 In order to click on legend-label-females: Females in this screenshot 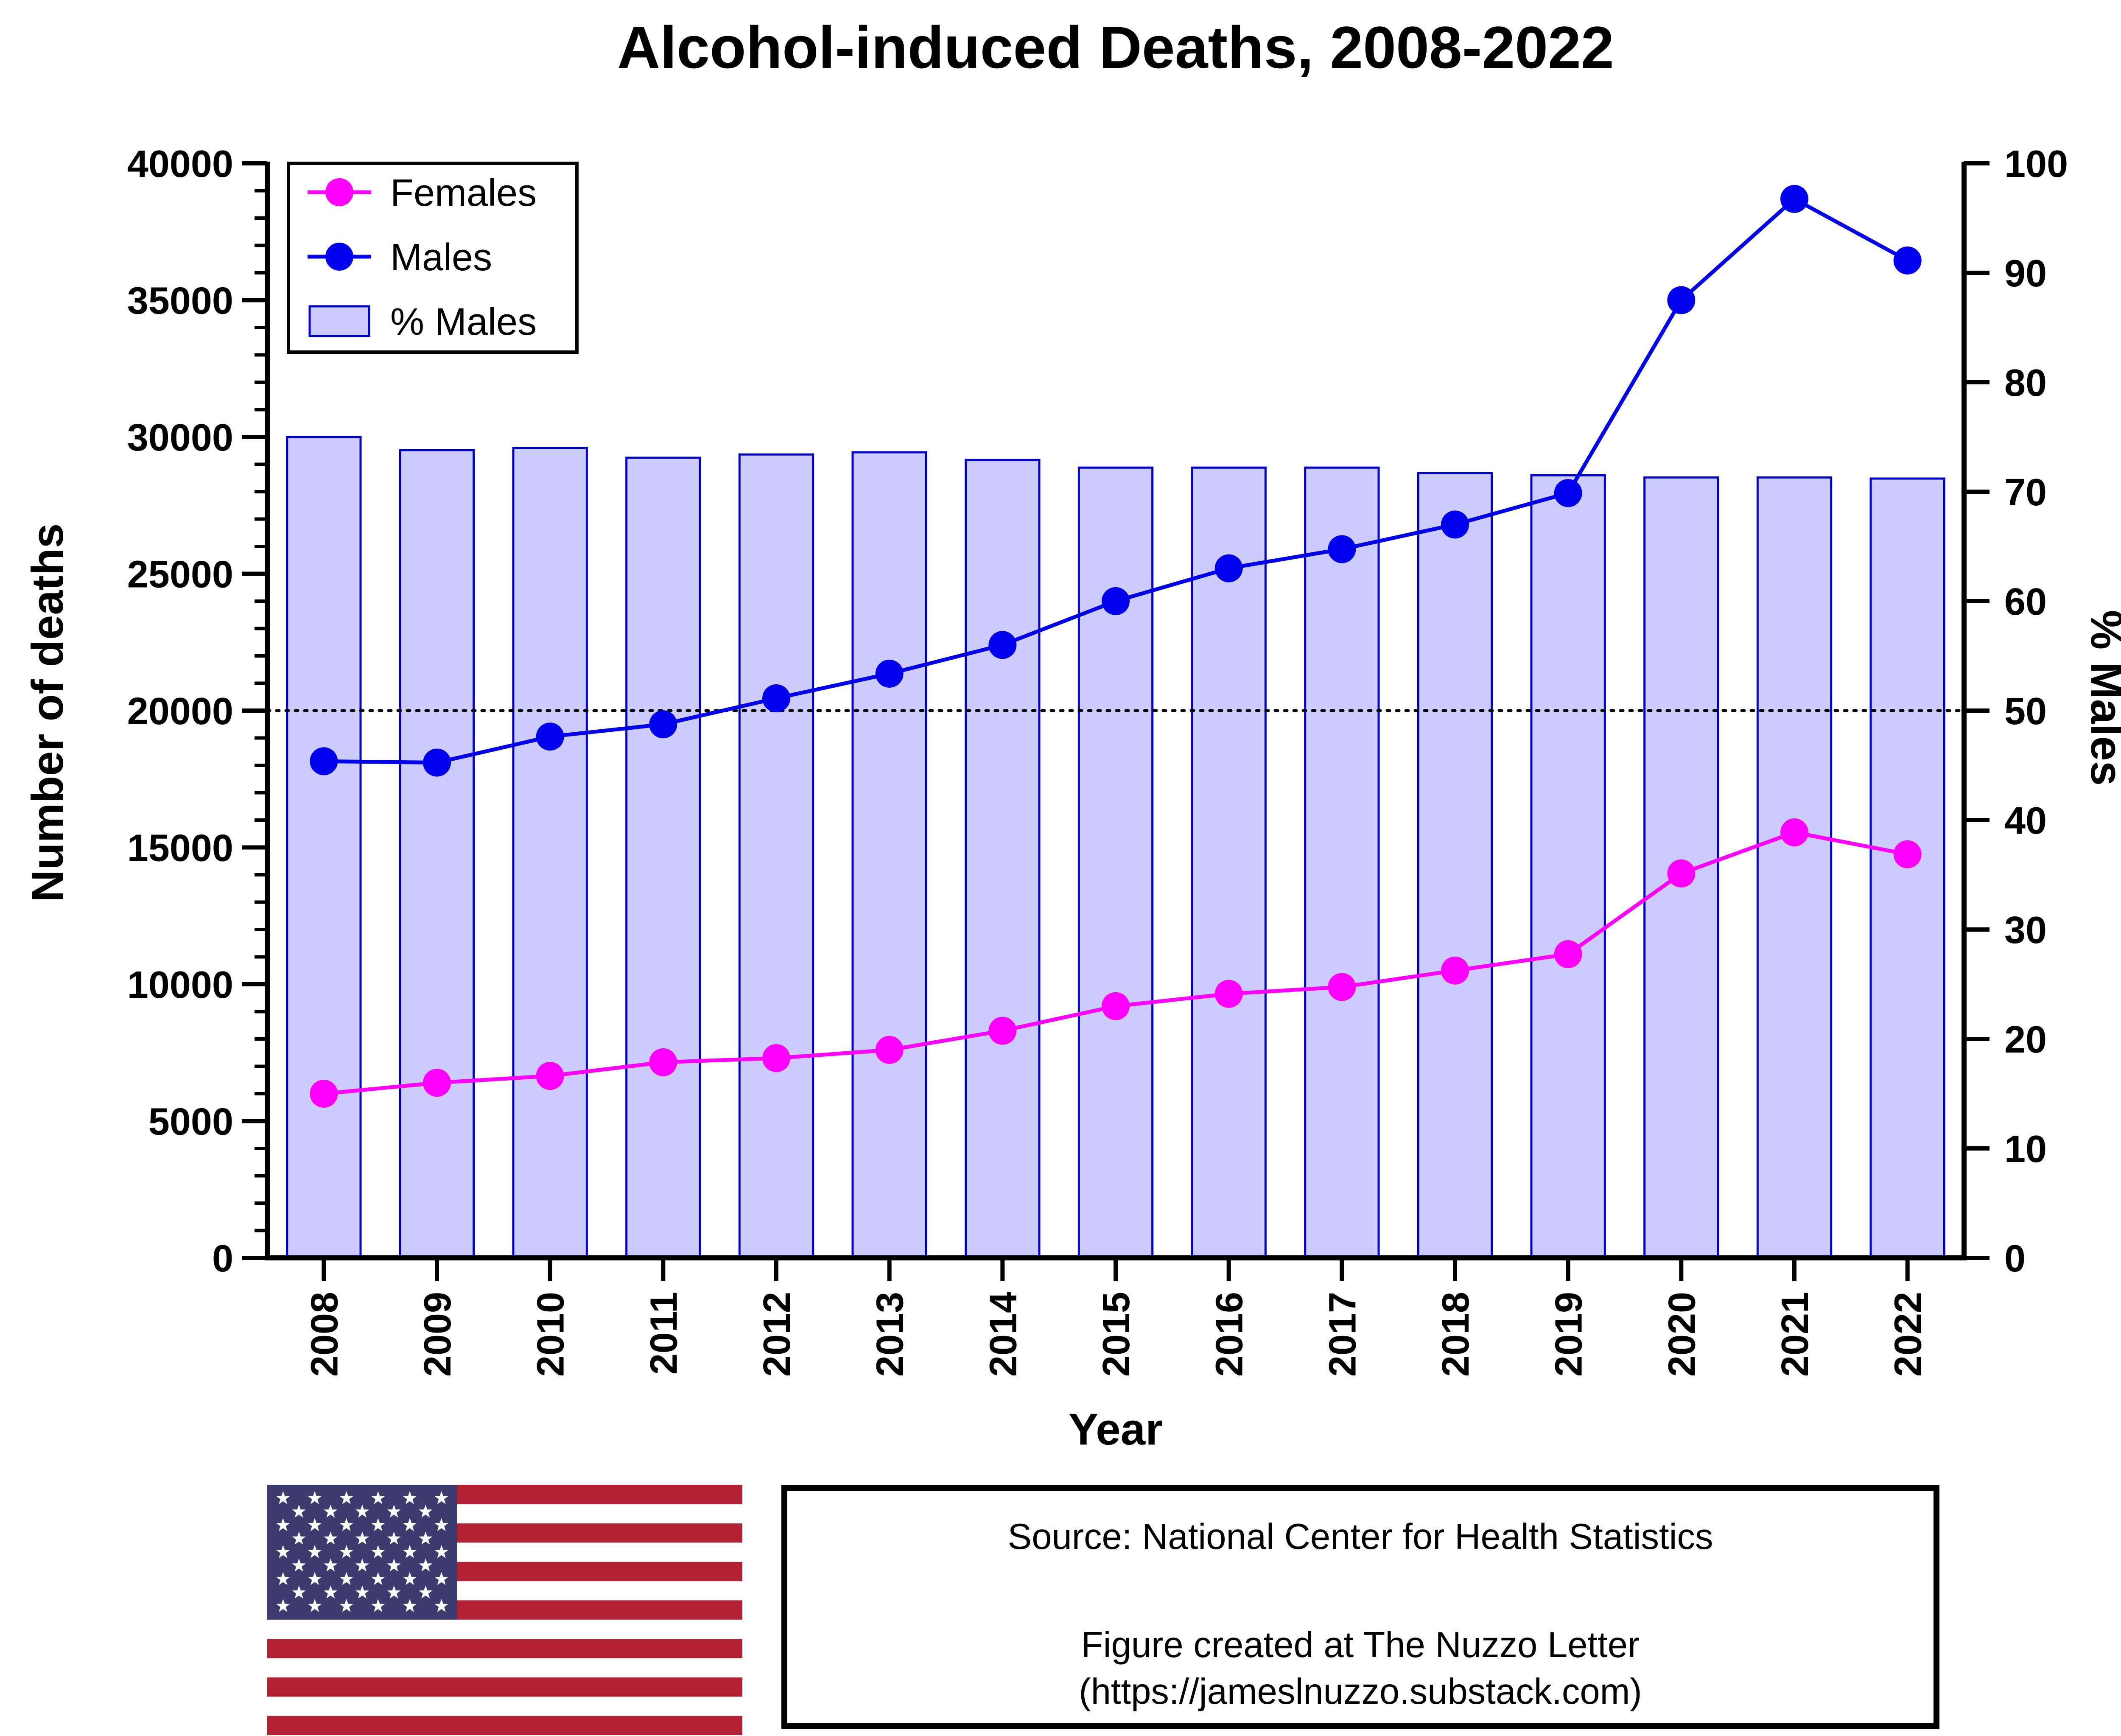, I will do `click(464, 193)`.